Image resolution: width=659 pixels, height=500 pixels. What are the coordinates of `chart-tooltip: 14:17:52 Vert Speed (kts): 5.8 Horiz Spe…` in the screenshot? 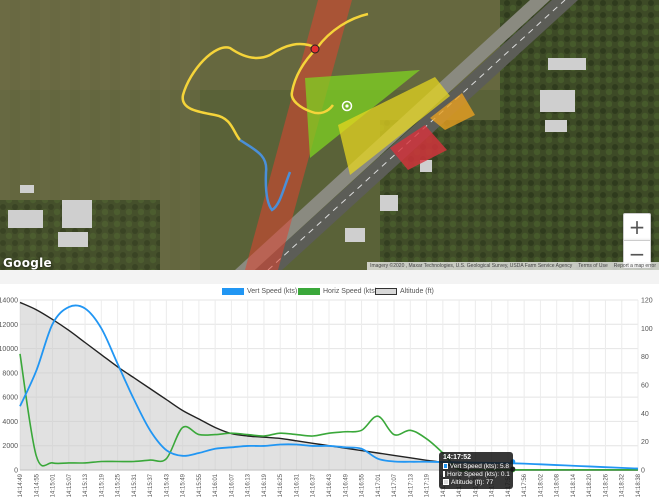 It's located at (476, 470).